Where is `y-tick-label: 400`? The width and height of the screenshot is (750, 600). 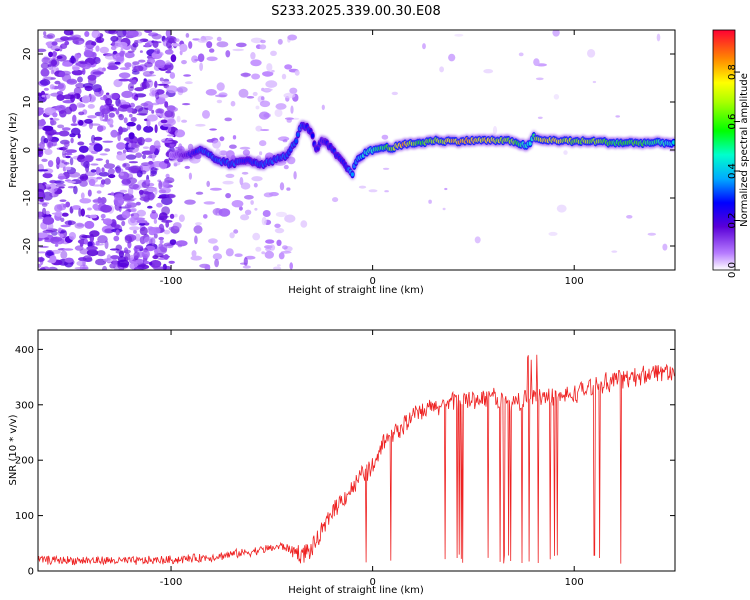
y-tick-label: 400 is located at coordinates (24, 350).